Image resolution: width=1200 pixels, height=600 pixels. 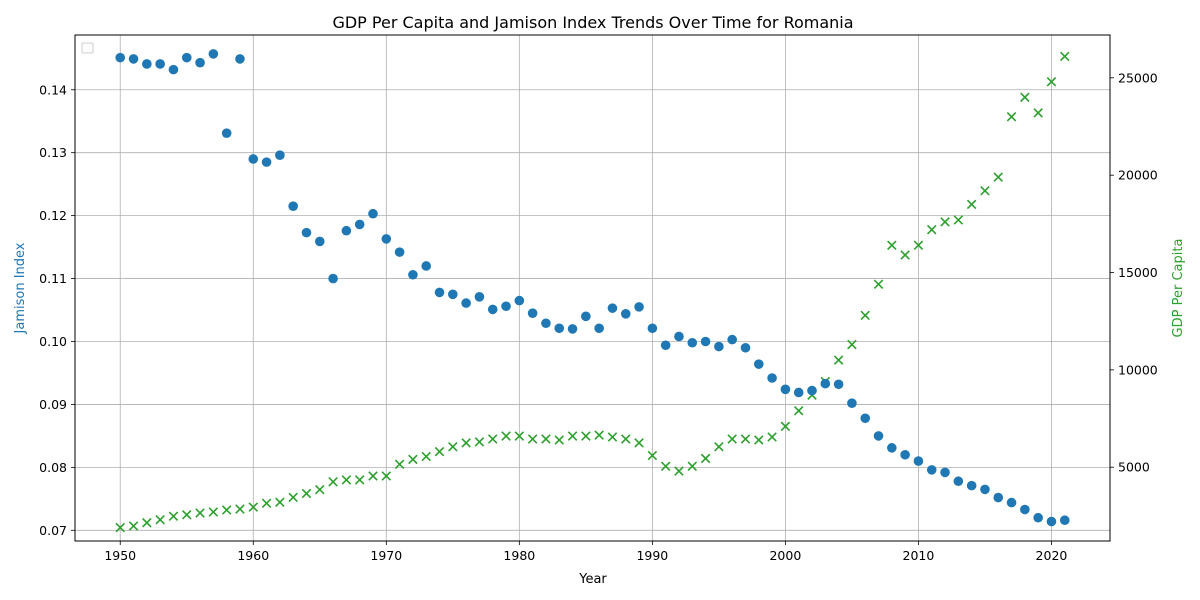 I want to click on x-tick-label: 1990, so click(x=652, y=555).